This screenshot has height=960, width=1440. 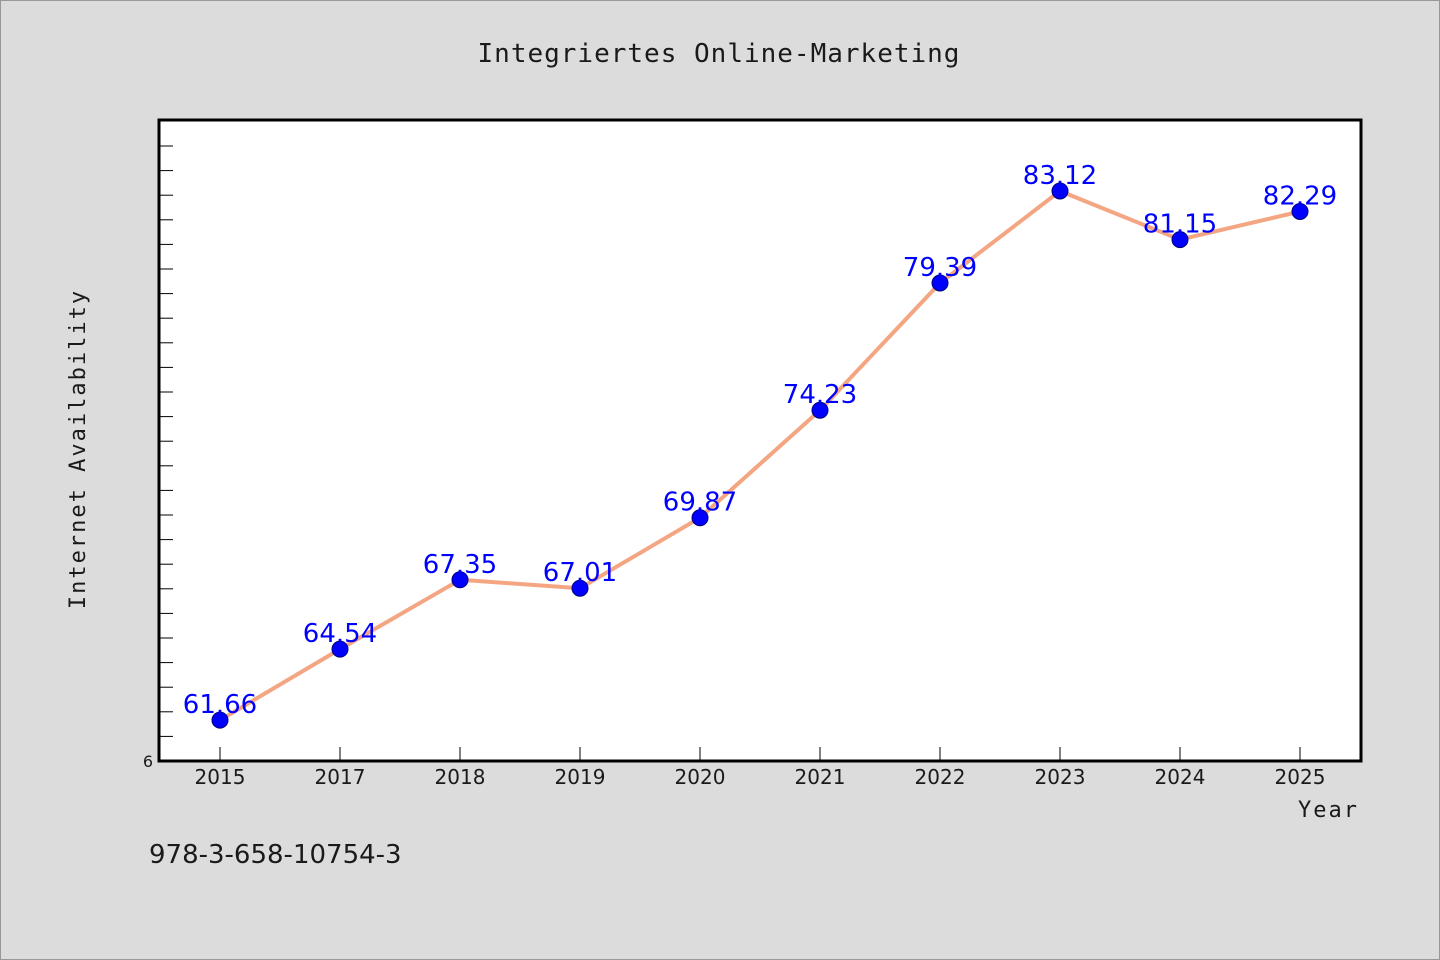 I want to click on data-label: 64.54, so click(x=340, y=634).